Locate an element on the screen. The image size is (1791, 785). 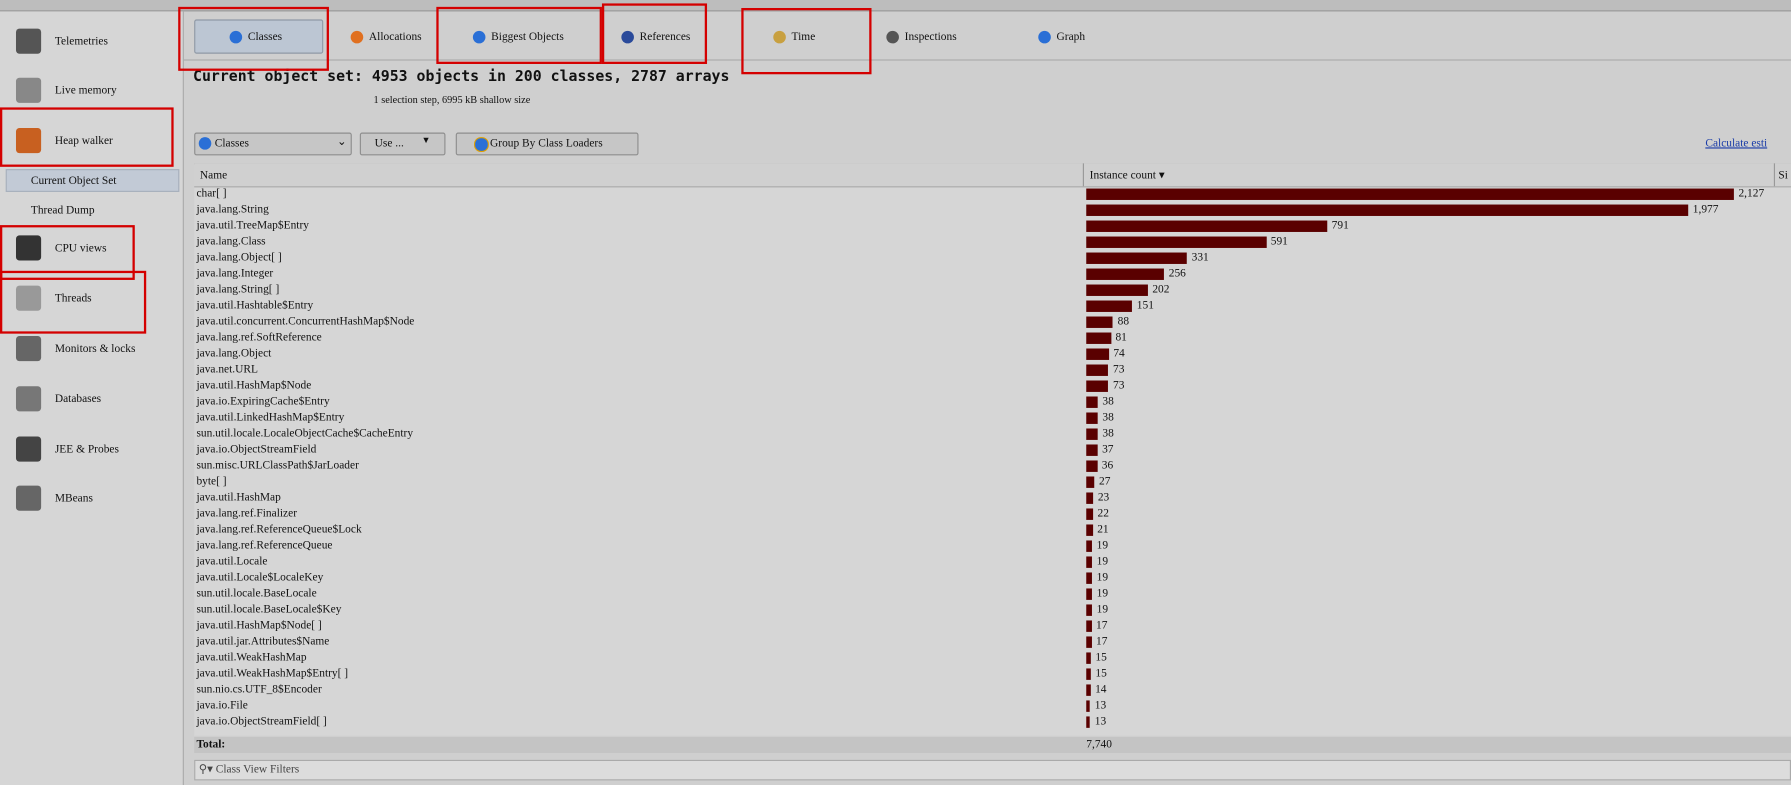
table-row: java.util.WeakHashMap$Entry[ ] 15 is located at coordinates (992, 674).